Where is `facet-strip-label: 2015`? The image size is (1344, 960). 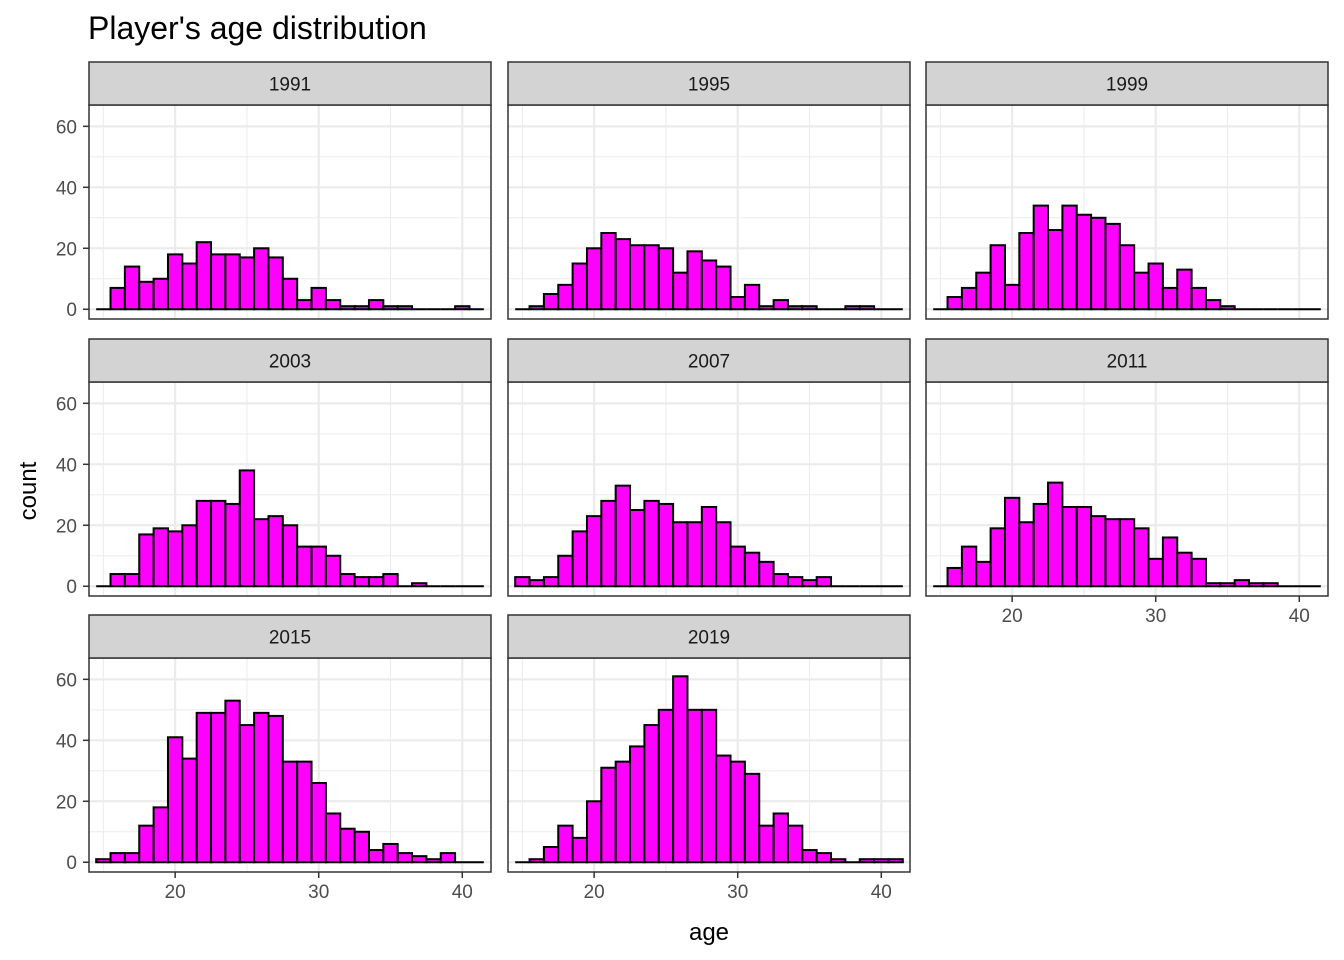
facet-strip-label: 2015 is located at coordinates (290, 638).